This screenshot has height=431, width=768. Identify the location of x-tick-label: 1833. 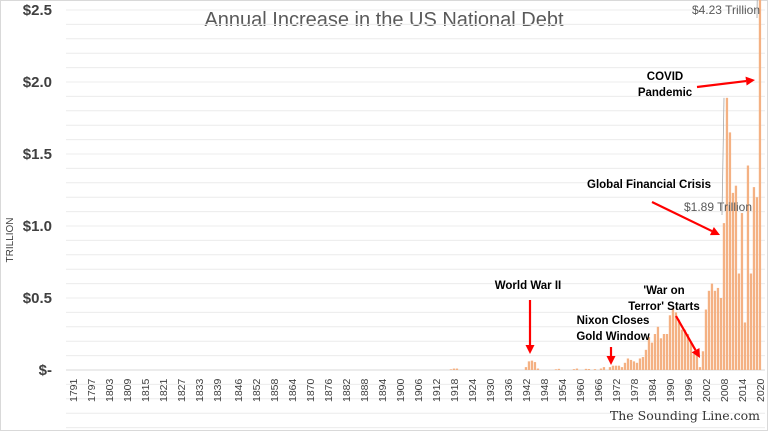
(200, 390).